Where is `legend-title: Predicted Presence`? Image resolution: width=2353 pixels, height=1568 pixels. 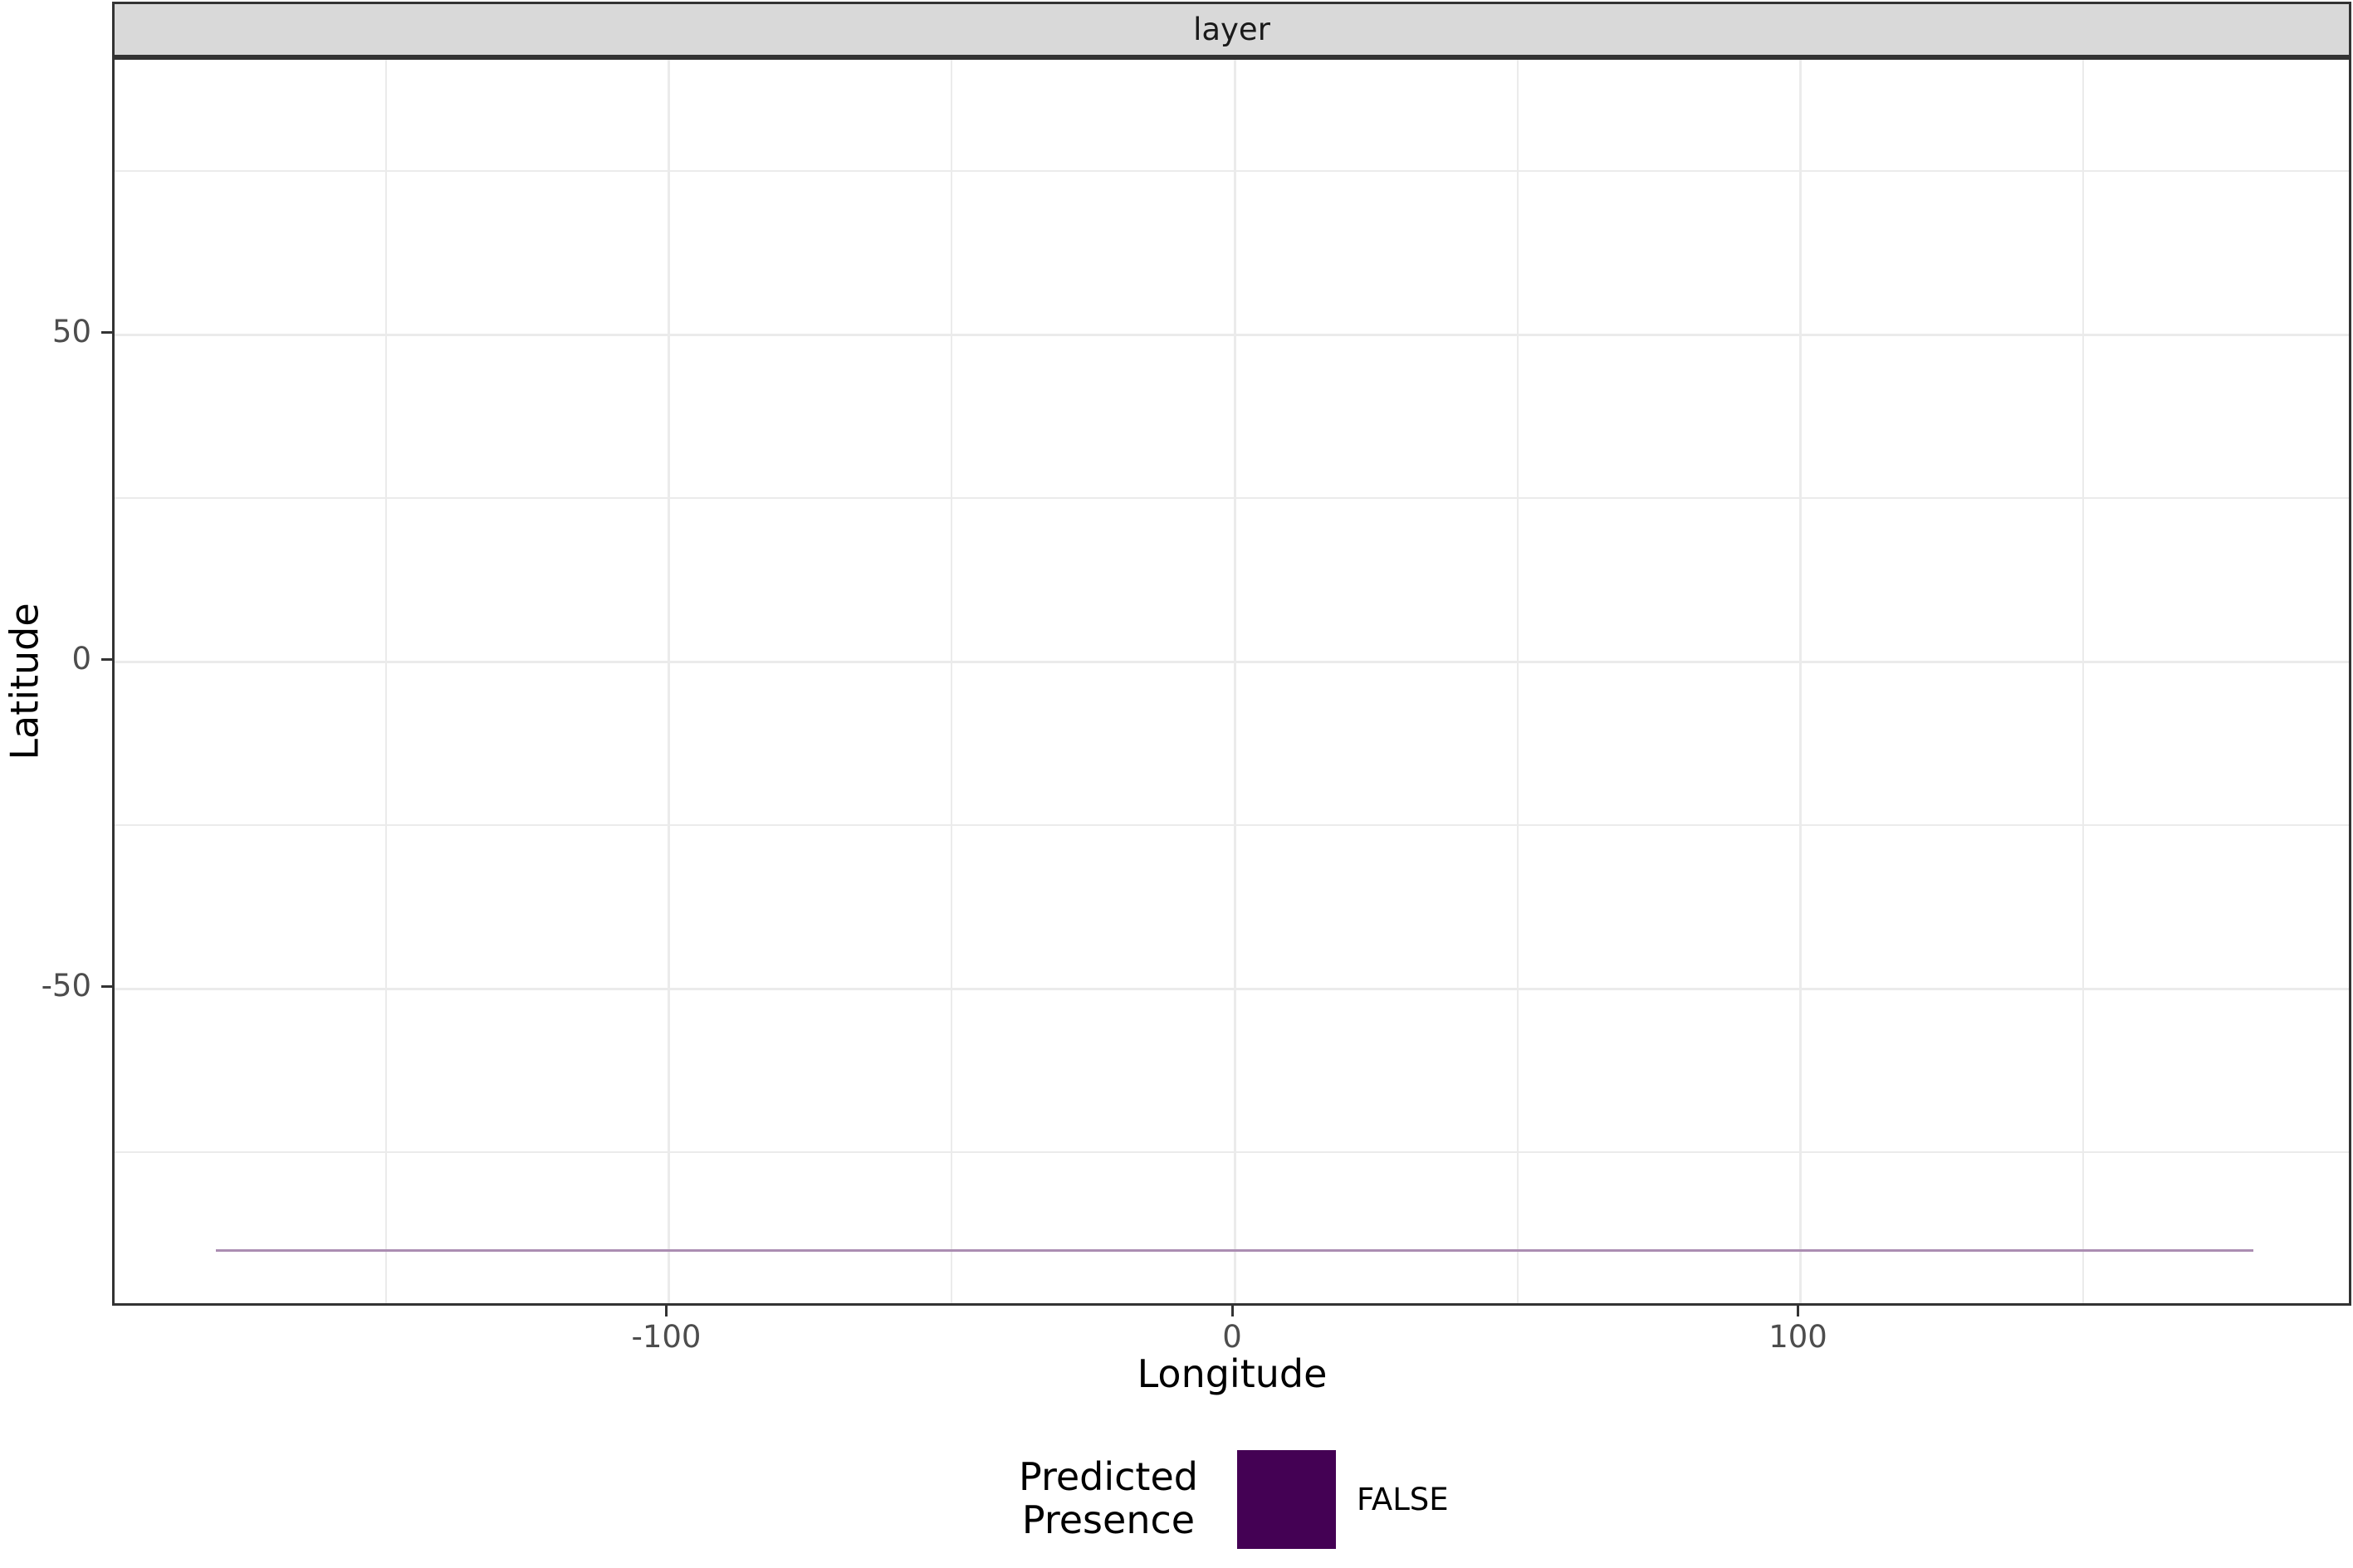 legend-title: Predicted Presence is located at coordinates (1109, 1498).